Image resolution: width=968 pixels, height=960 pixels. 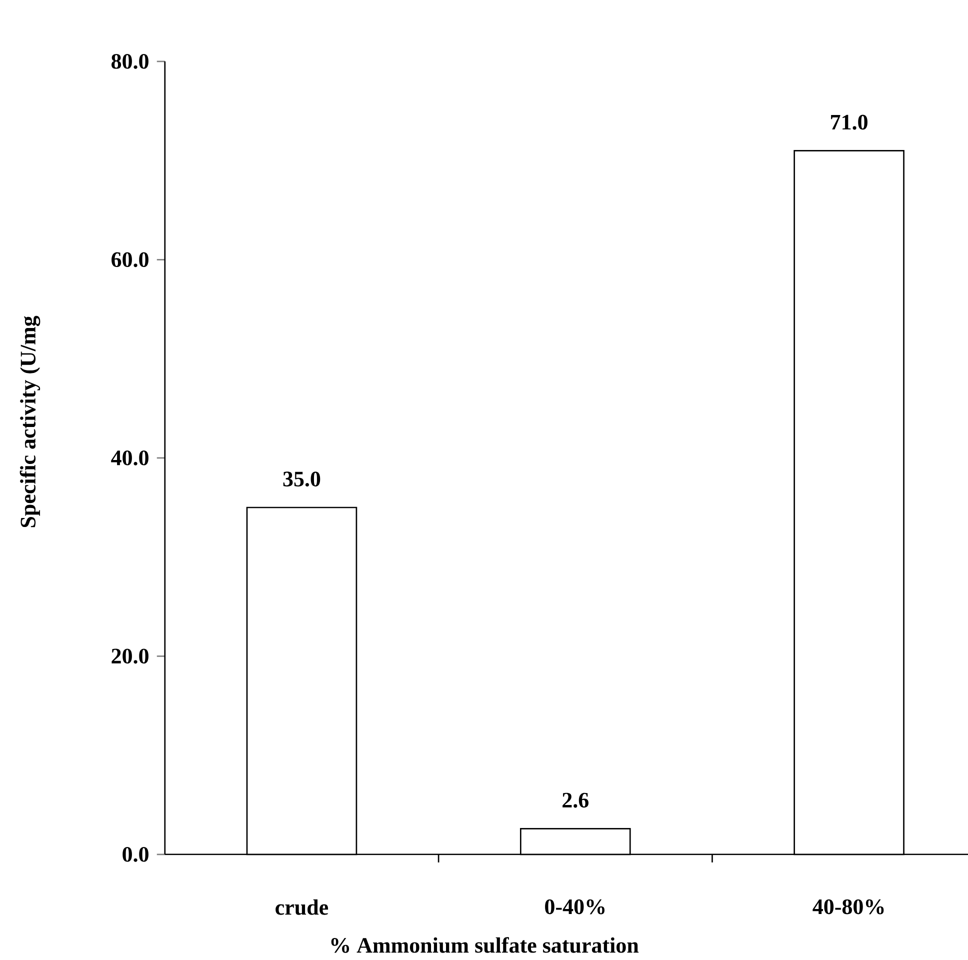 I want to click on data-label: 35.0, so click(x=301, y=479).